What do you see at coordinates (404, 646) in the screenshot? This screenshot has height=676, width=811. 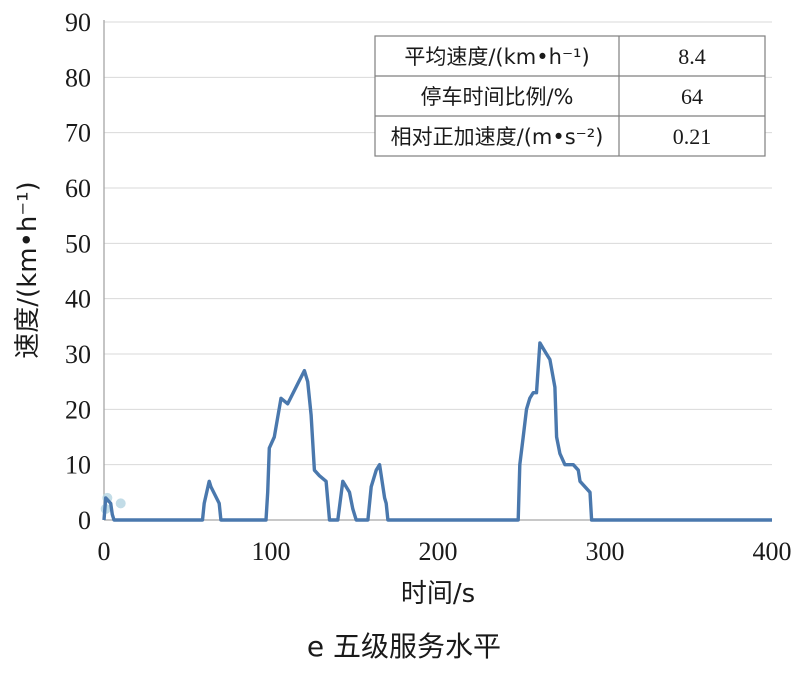 I see `chart-caption: e 五级服务水平` at bounding box center [404, 646].